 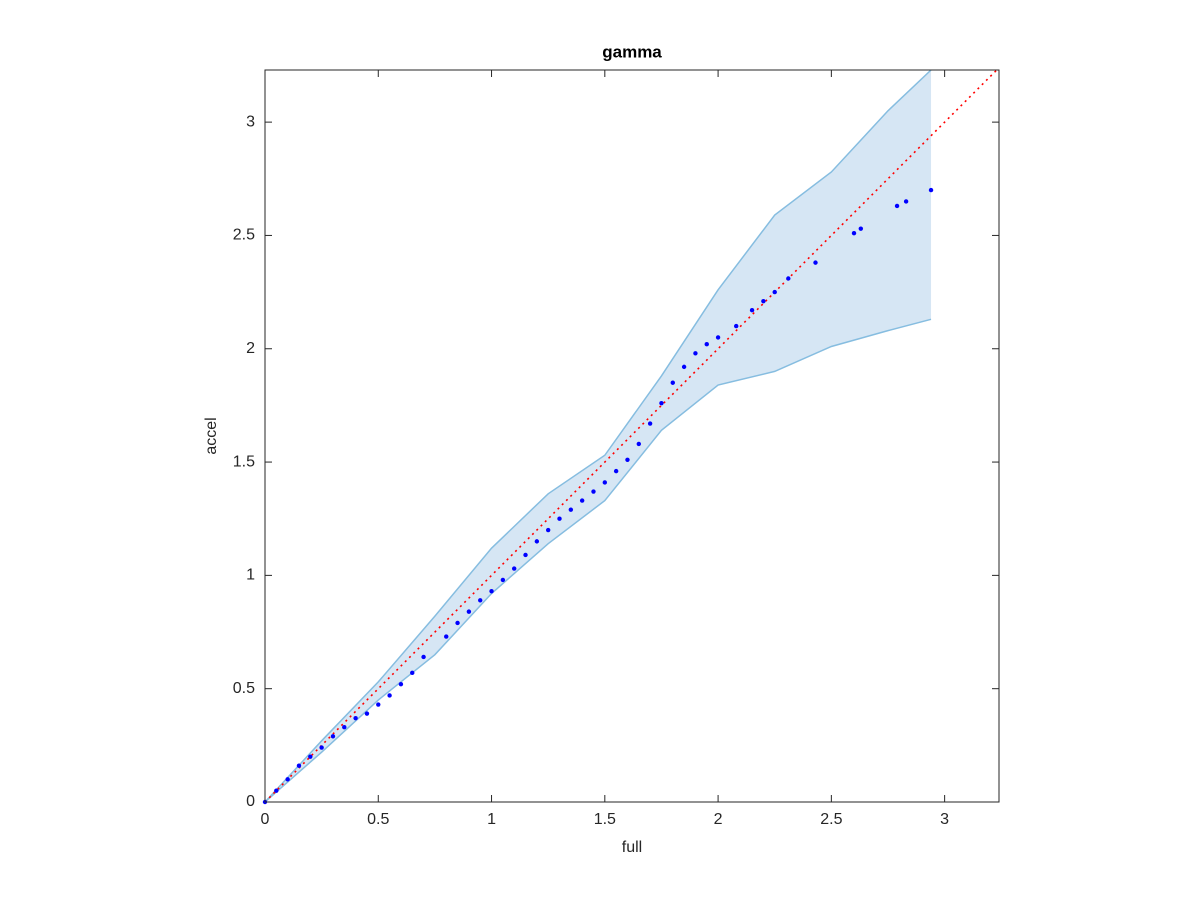 What do you see at coordinates (632, 51) in the screenshot?
I see `chart-title: gamma` at bounding box center [632, 51].